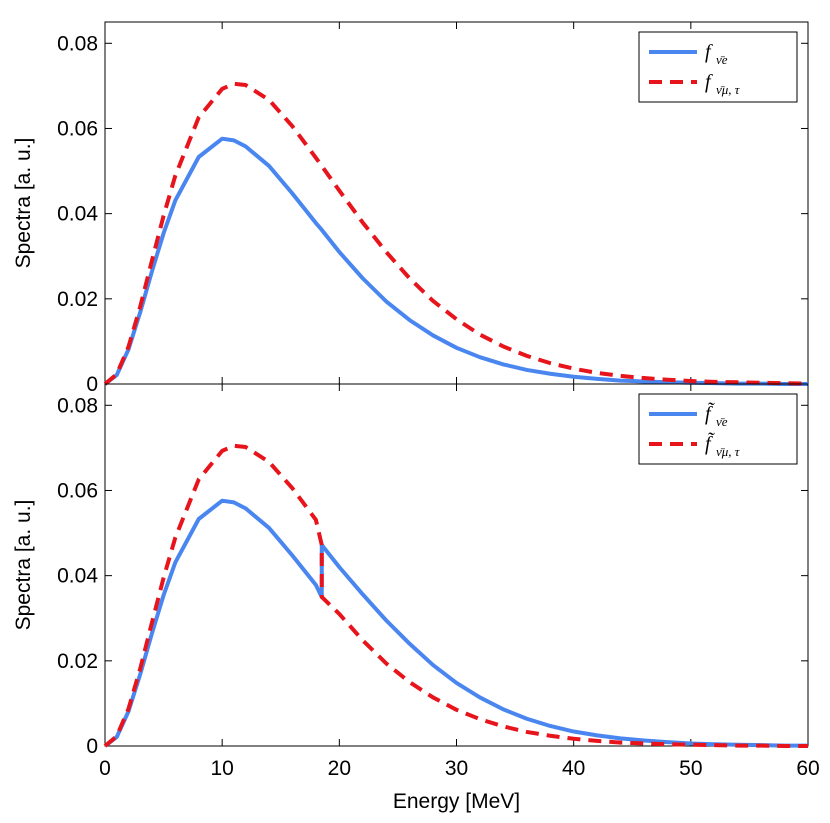 The image size is (830, 823). I want to click on x-tick-label: 20, so click(339, 768).